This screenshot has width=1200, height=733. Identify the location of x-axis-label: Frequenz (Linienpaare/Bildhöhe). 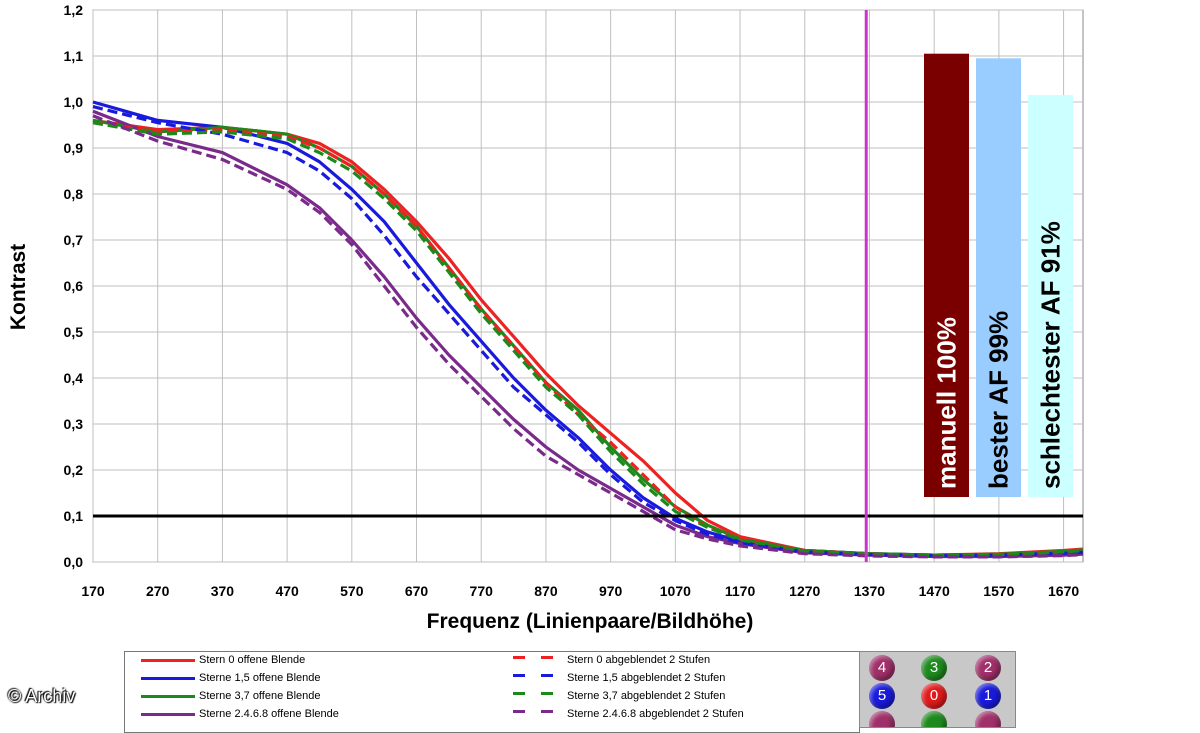
(590, 621).